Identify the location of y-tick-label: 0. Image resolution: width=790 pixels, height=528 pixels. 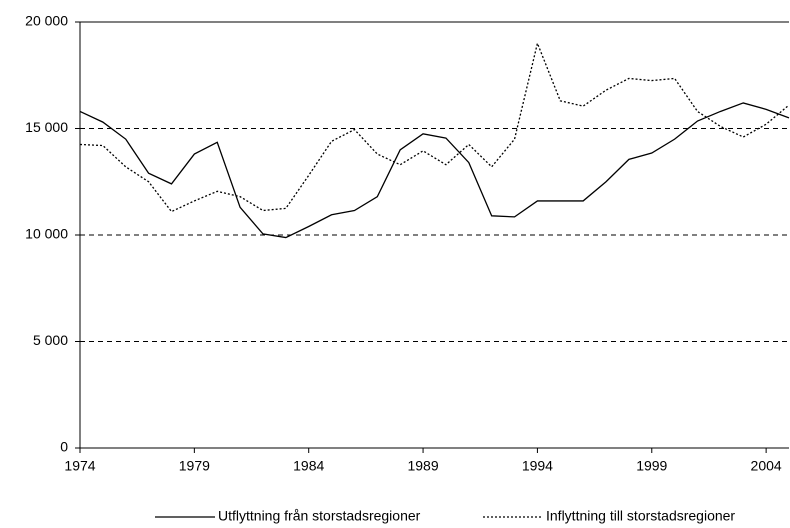
(64, 447).